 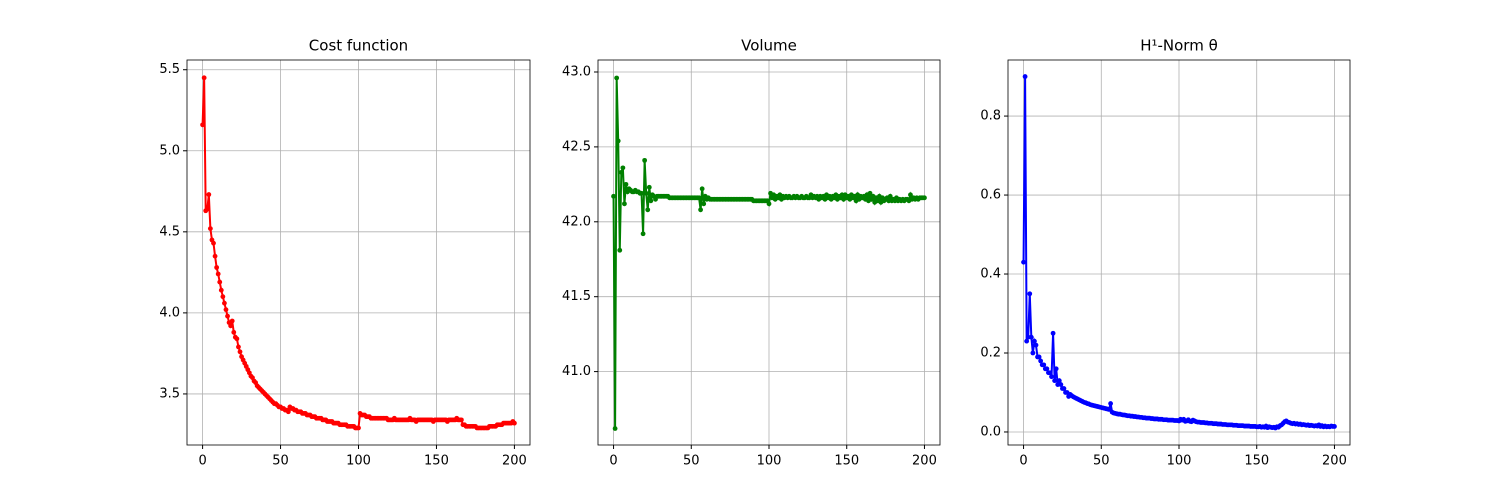 What do you see at coordinates (990, 116) in the screenshot?
I see `y-tick-label: 0.8` at bounding box center [990, 116].